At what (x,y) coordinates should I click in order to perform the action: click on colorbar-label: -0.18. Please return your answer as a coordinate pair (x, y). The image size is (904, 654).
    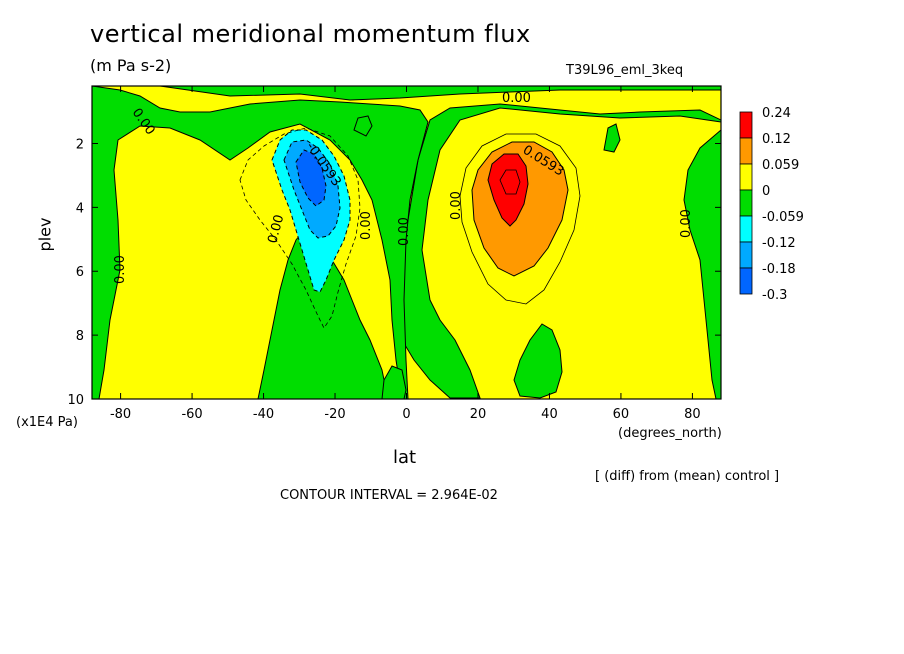
    Looking at the image, I should click on (779, 269).